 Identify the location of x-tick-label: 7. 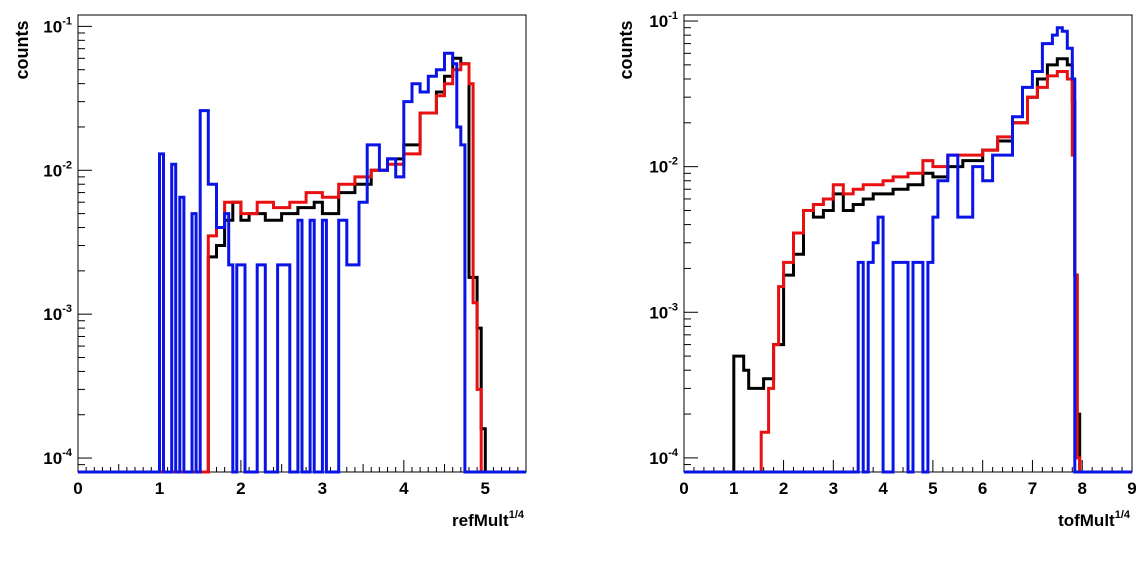
(1032, 488).